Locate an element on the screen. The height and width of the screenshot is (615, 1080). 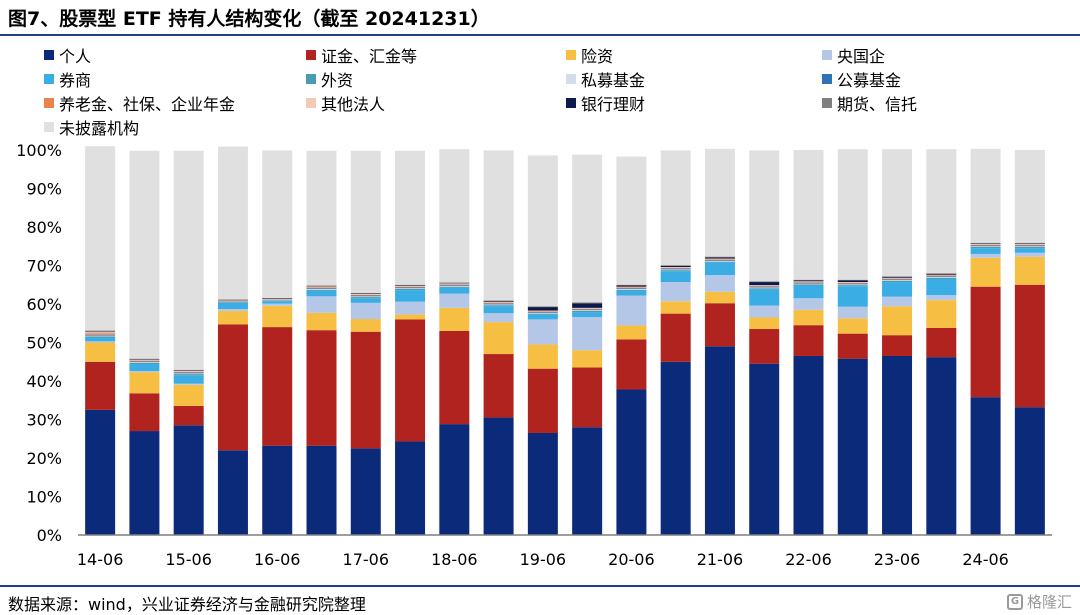
y-tick-label: 0% is located at coordinates (49, 535).